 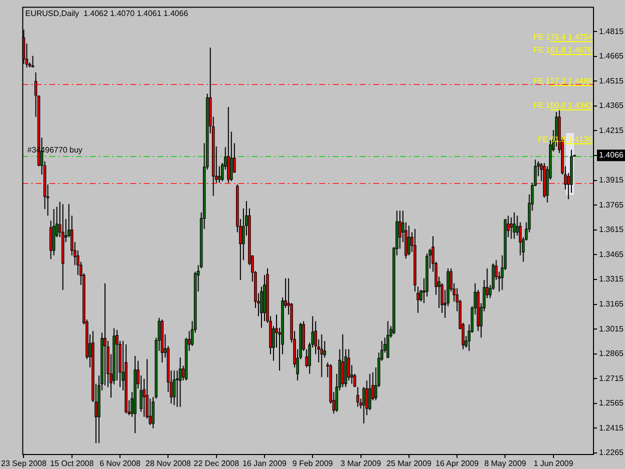 I want to click on series-label: FE 176.4 1.4754, so click(x=563, y=37).